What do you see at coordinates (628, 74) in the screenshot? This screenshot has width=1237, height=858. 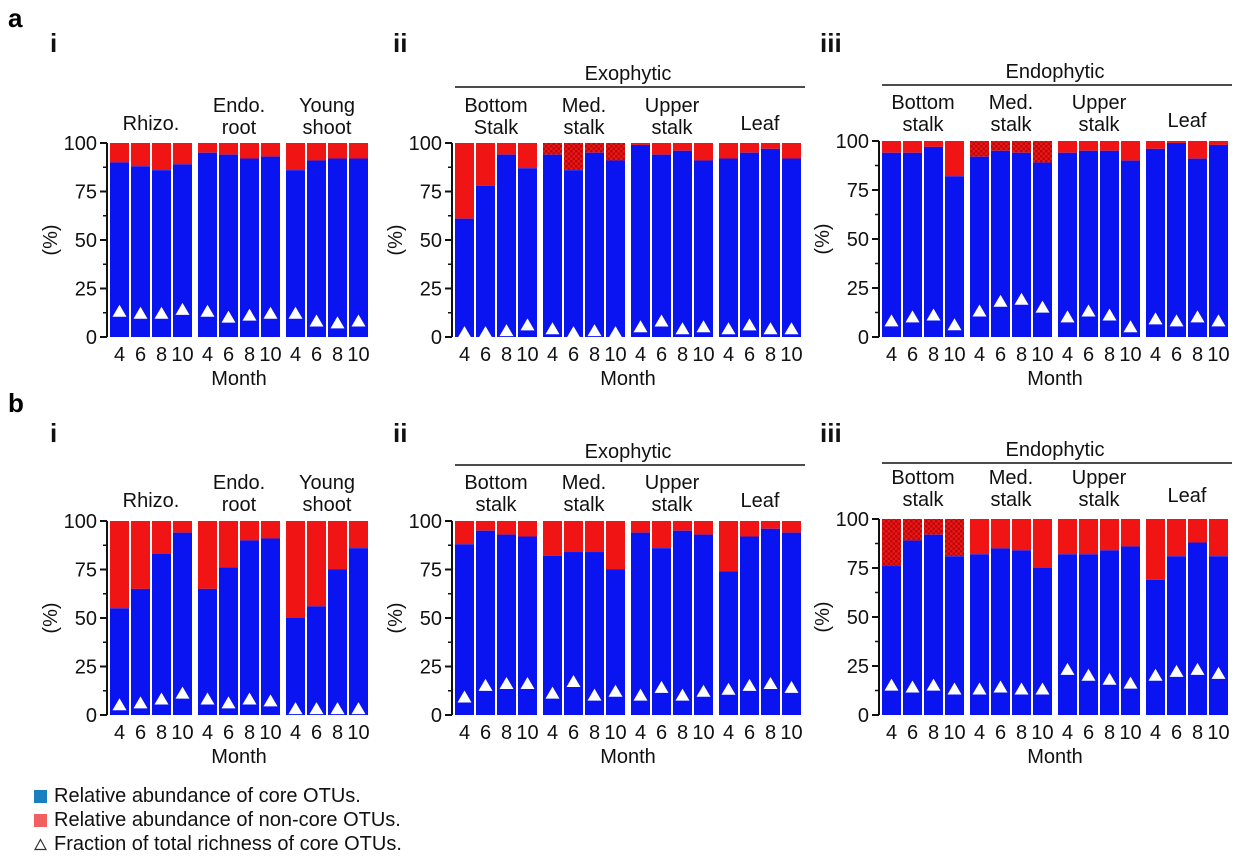 I see `section-header: Exophytic` at bounding box center [628, 74].